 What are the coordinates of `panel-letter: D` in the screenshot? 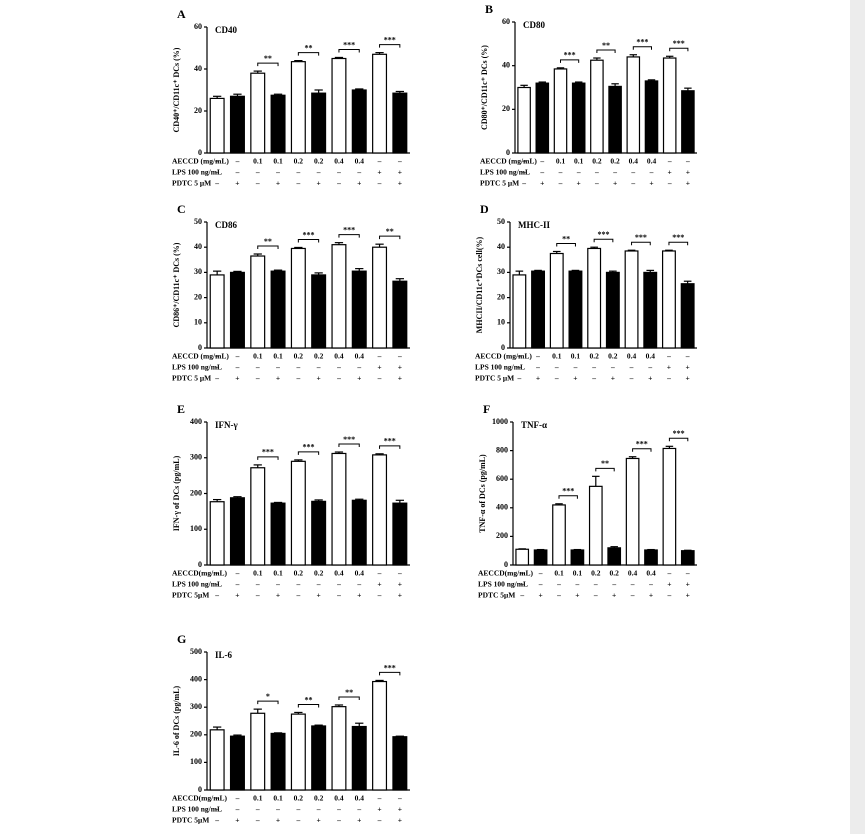 It's located at (484, 209).